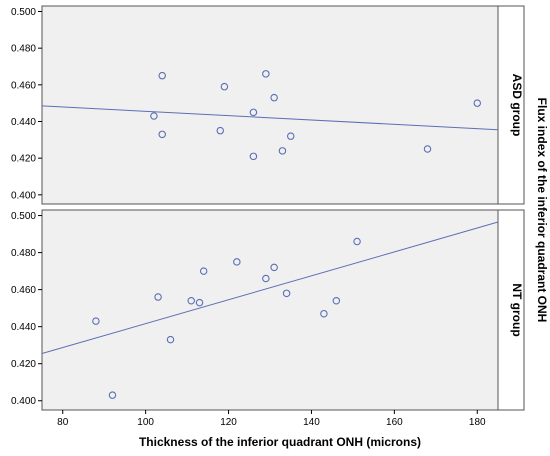 The width and height of the screenshot is (550, 456). What do you see at coordinates (270, 118) in the screenshot?
I see `fit-line-asd` at bounding box center [270, 118].